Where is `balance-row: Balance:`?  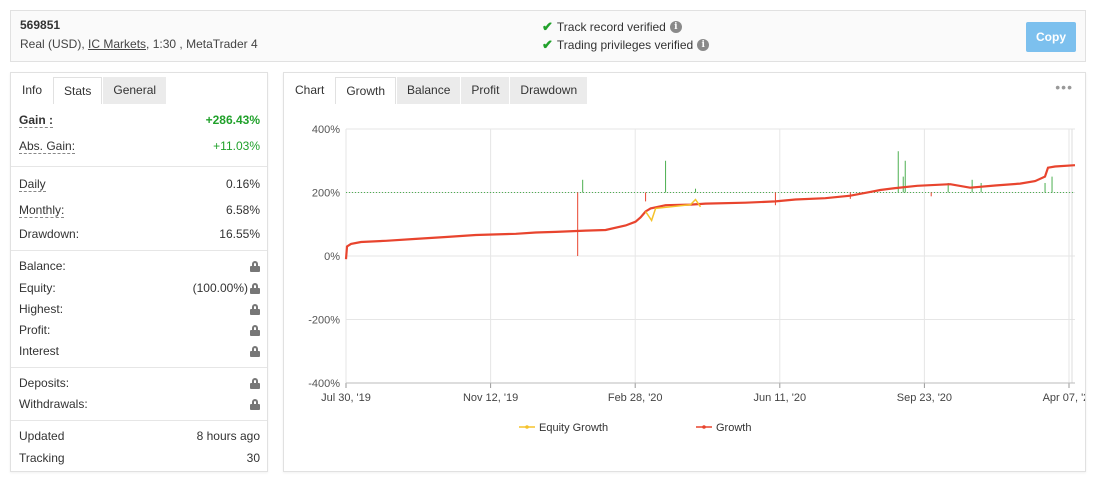 balance-row: Balance: is located at coordinates (139, 266).